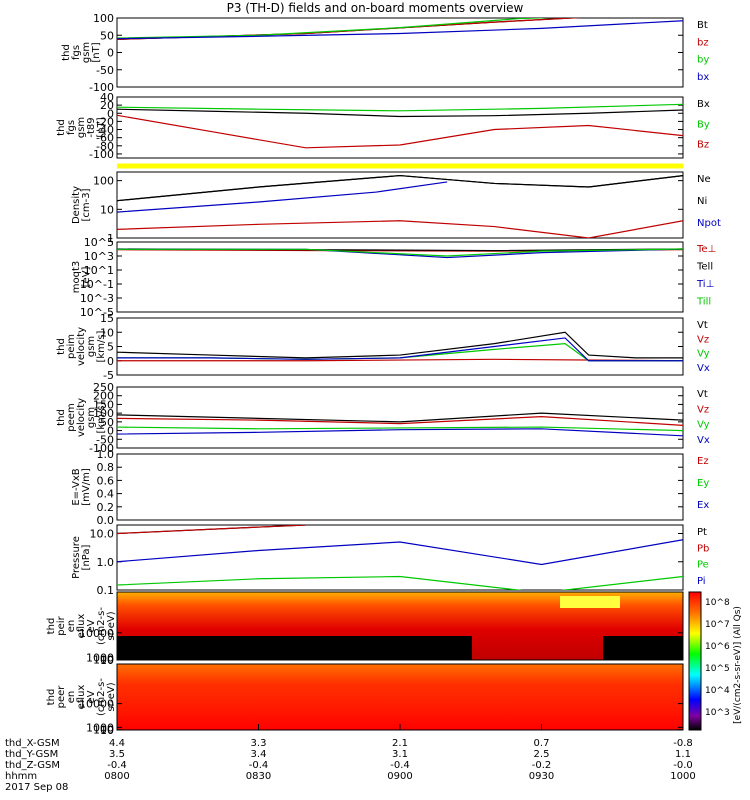 The image size is (750, 800). What do you see at coordinates (703, 60) in the screenshot?
I see `legend-entry: by` at bounding box center [703, 60].